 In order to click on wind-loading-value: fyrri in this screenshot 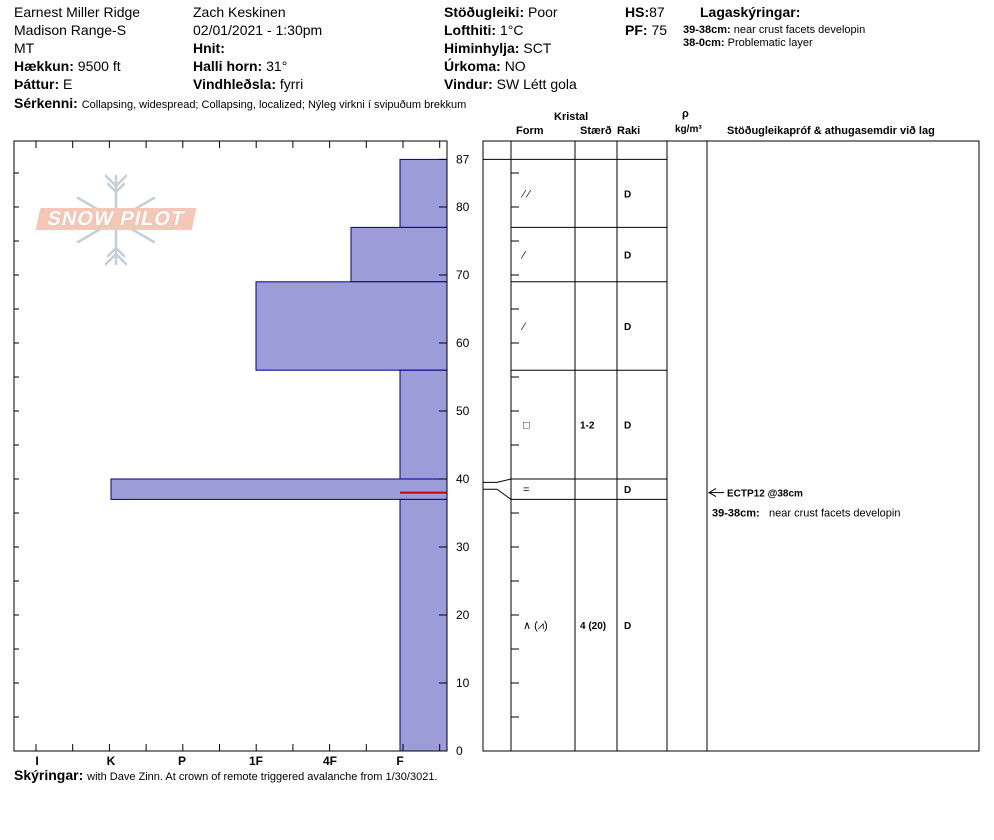, I will do `click(291, 84)`.